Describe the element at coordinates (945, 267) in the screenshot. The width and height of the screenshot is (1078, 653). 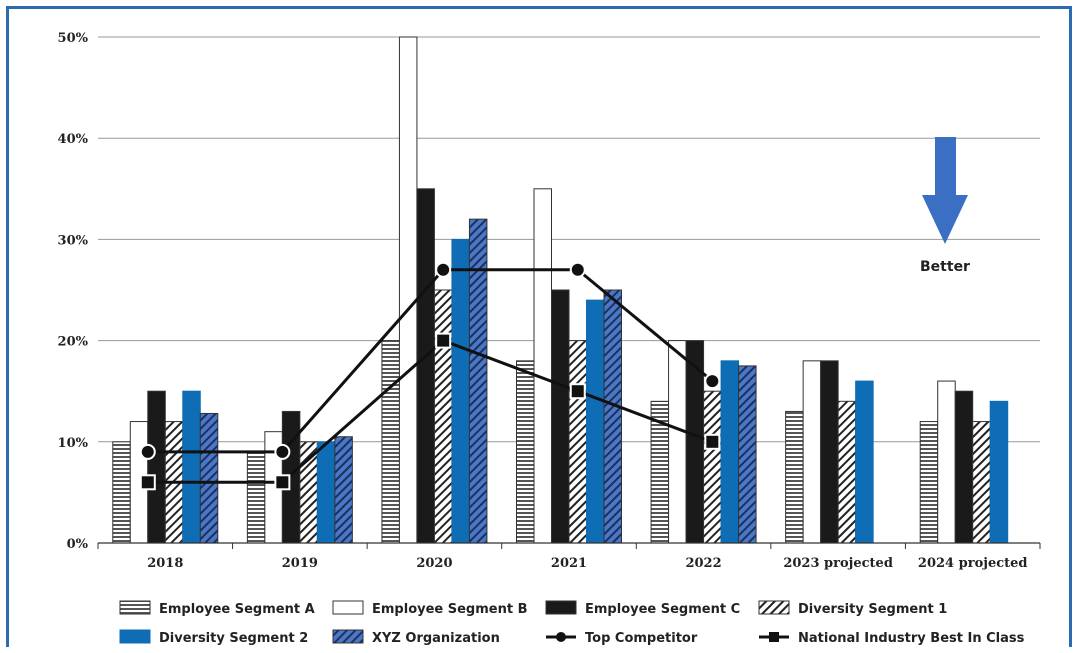
I see `better-label: Better` at that location.